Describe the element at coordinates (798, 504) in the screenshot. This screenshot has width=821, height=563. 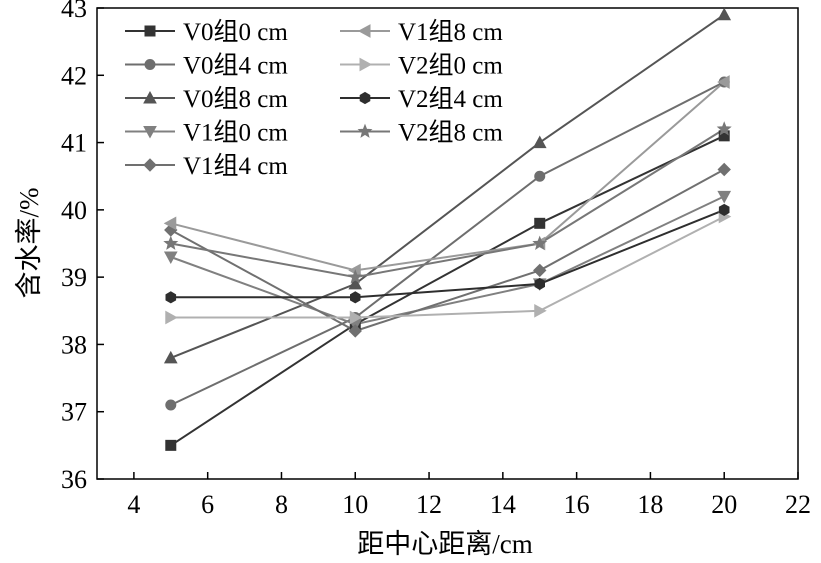
I see `x-tick-label: 22` at that location.